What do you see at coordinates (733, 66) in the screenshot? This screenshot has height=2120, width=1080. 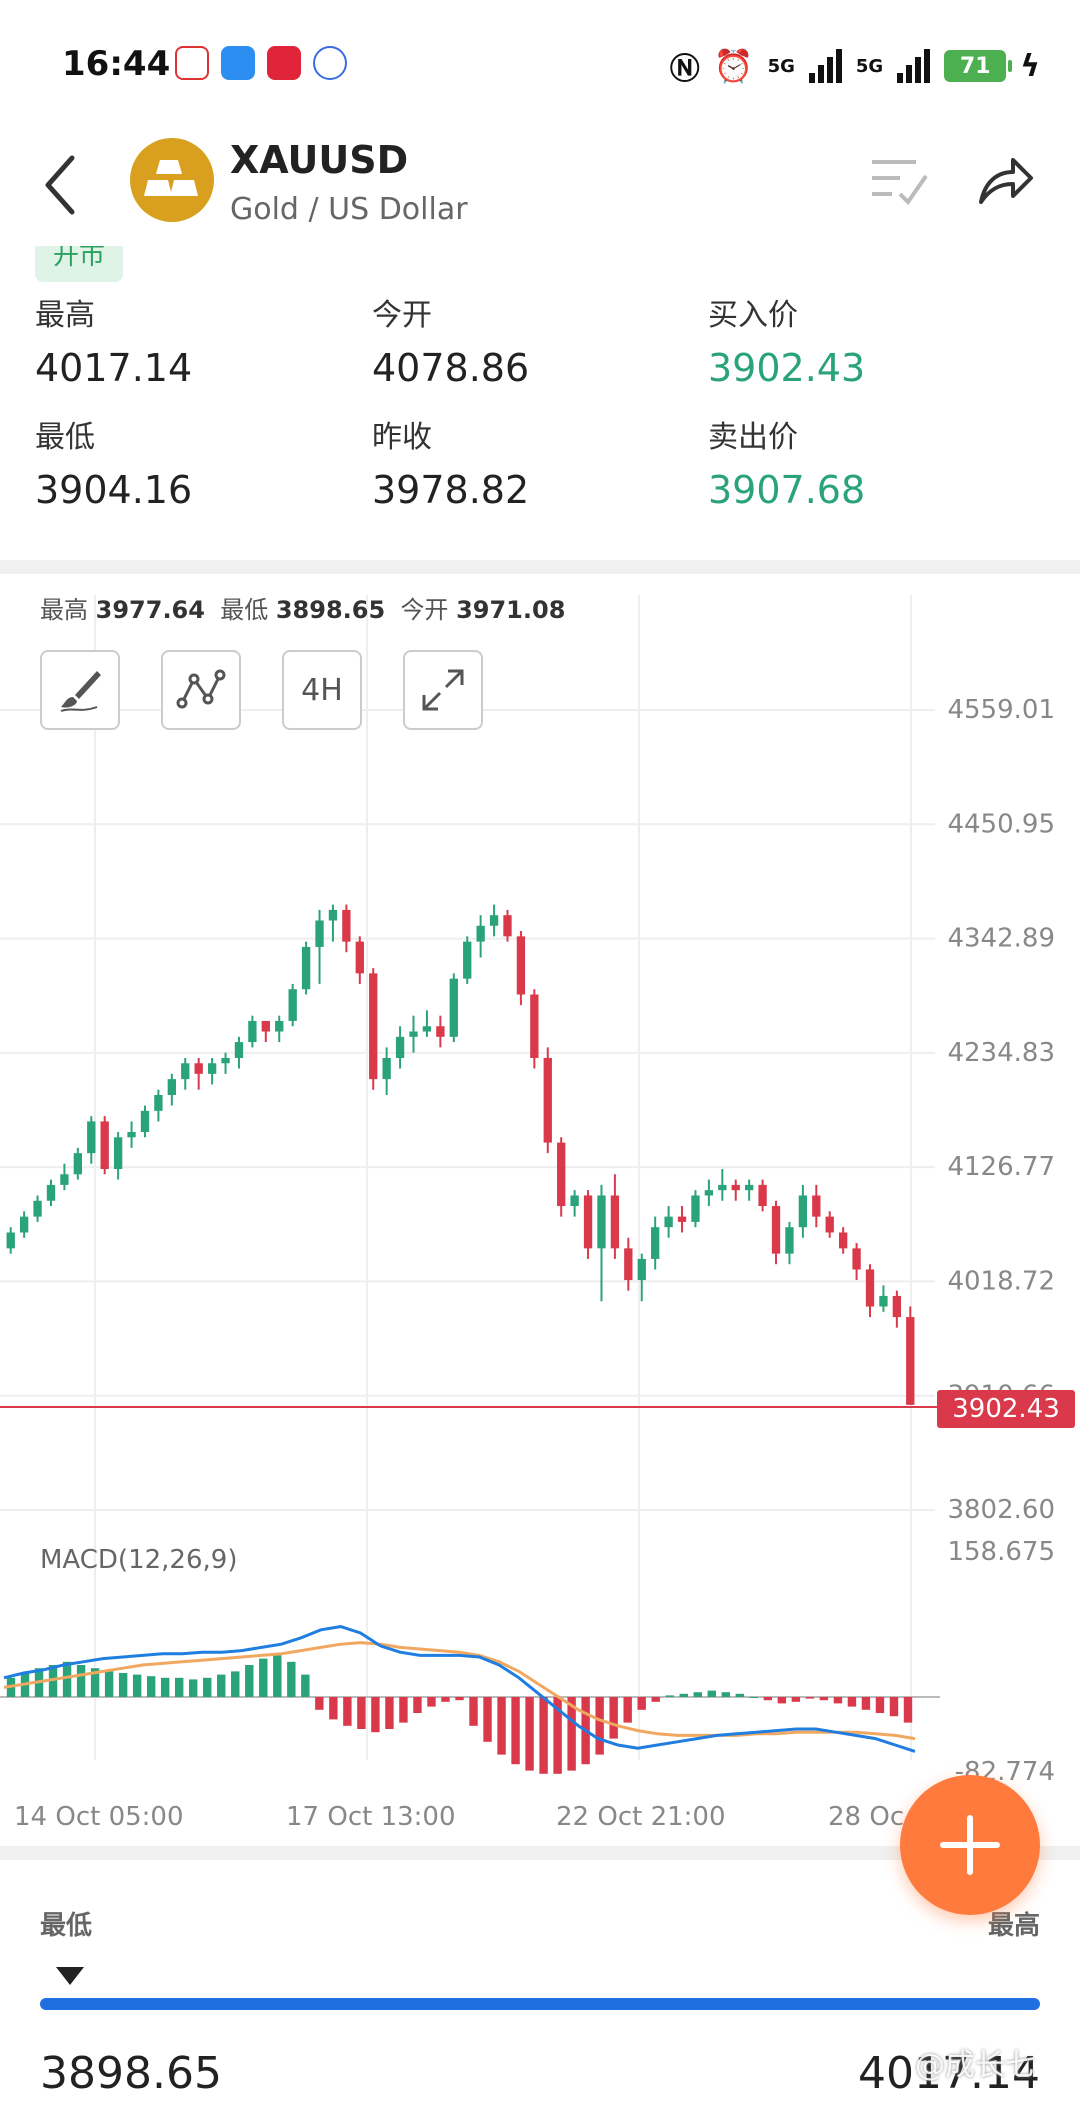 I see `alarm-icon: ⏰` at bounding box center [733, 66].